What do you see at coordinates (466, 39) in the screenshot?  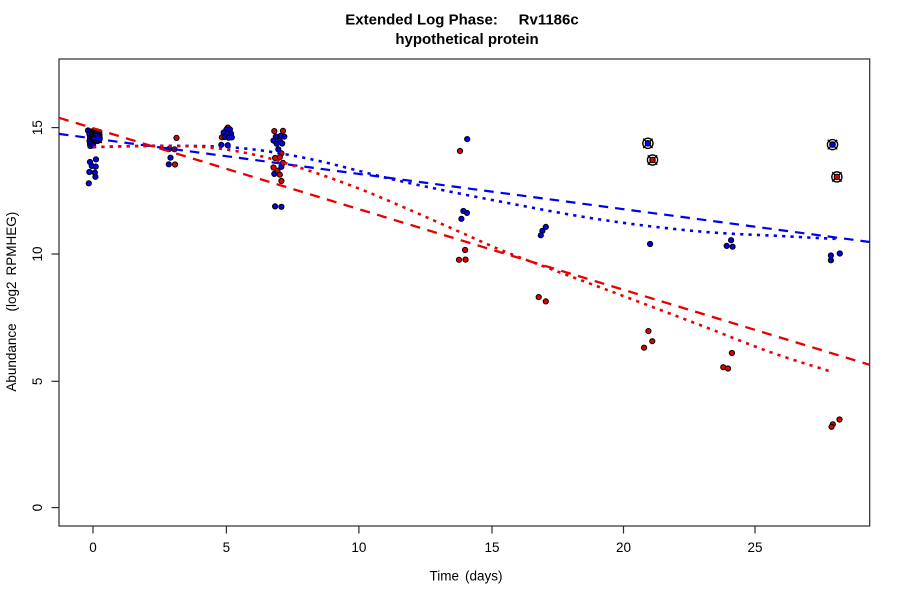 I see `svg-text: hypothetical protein` at bounding box center [466, 39].